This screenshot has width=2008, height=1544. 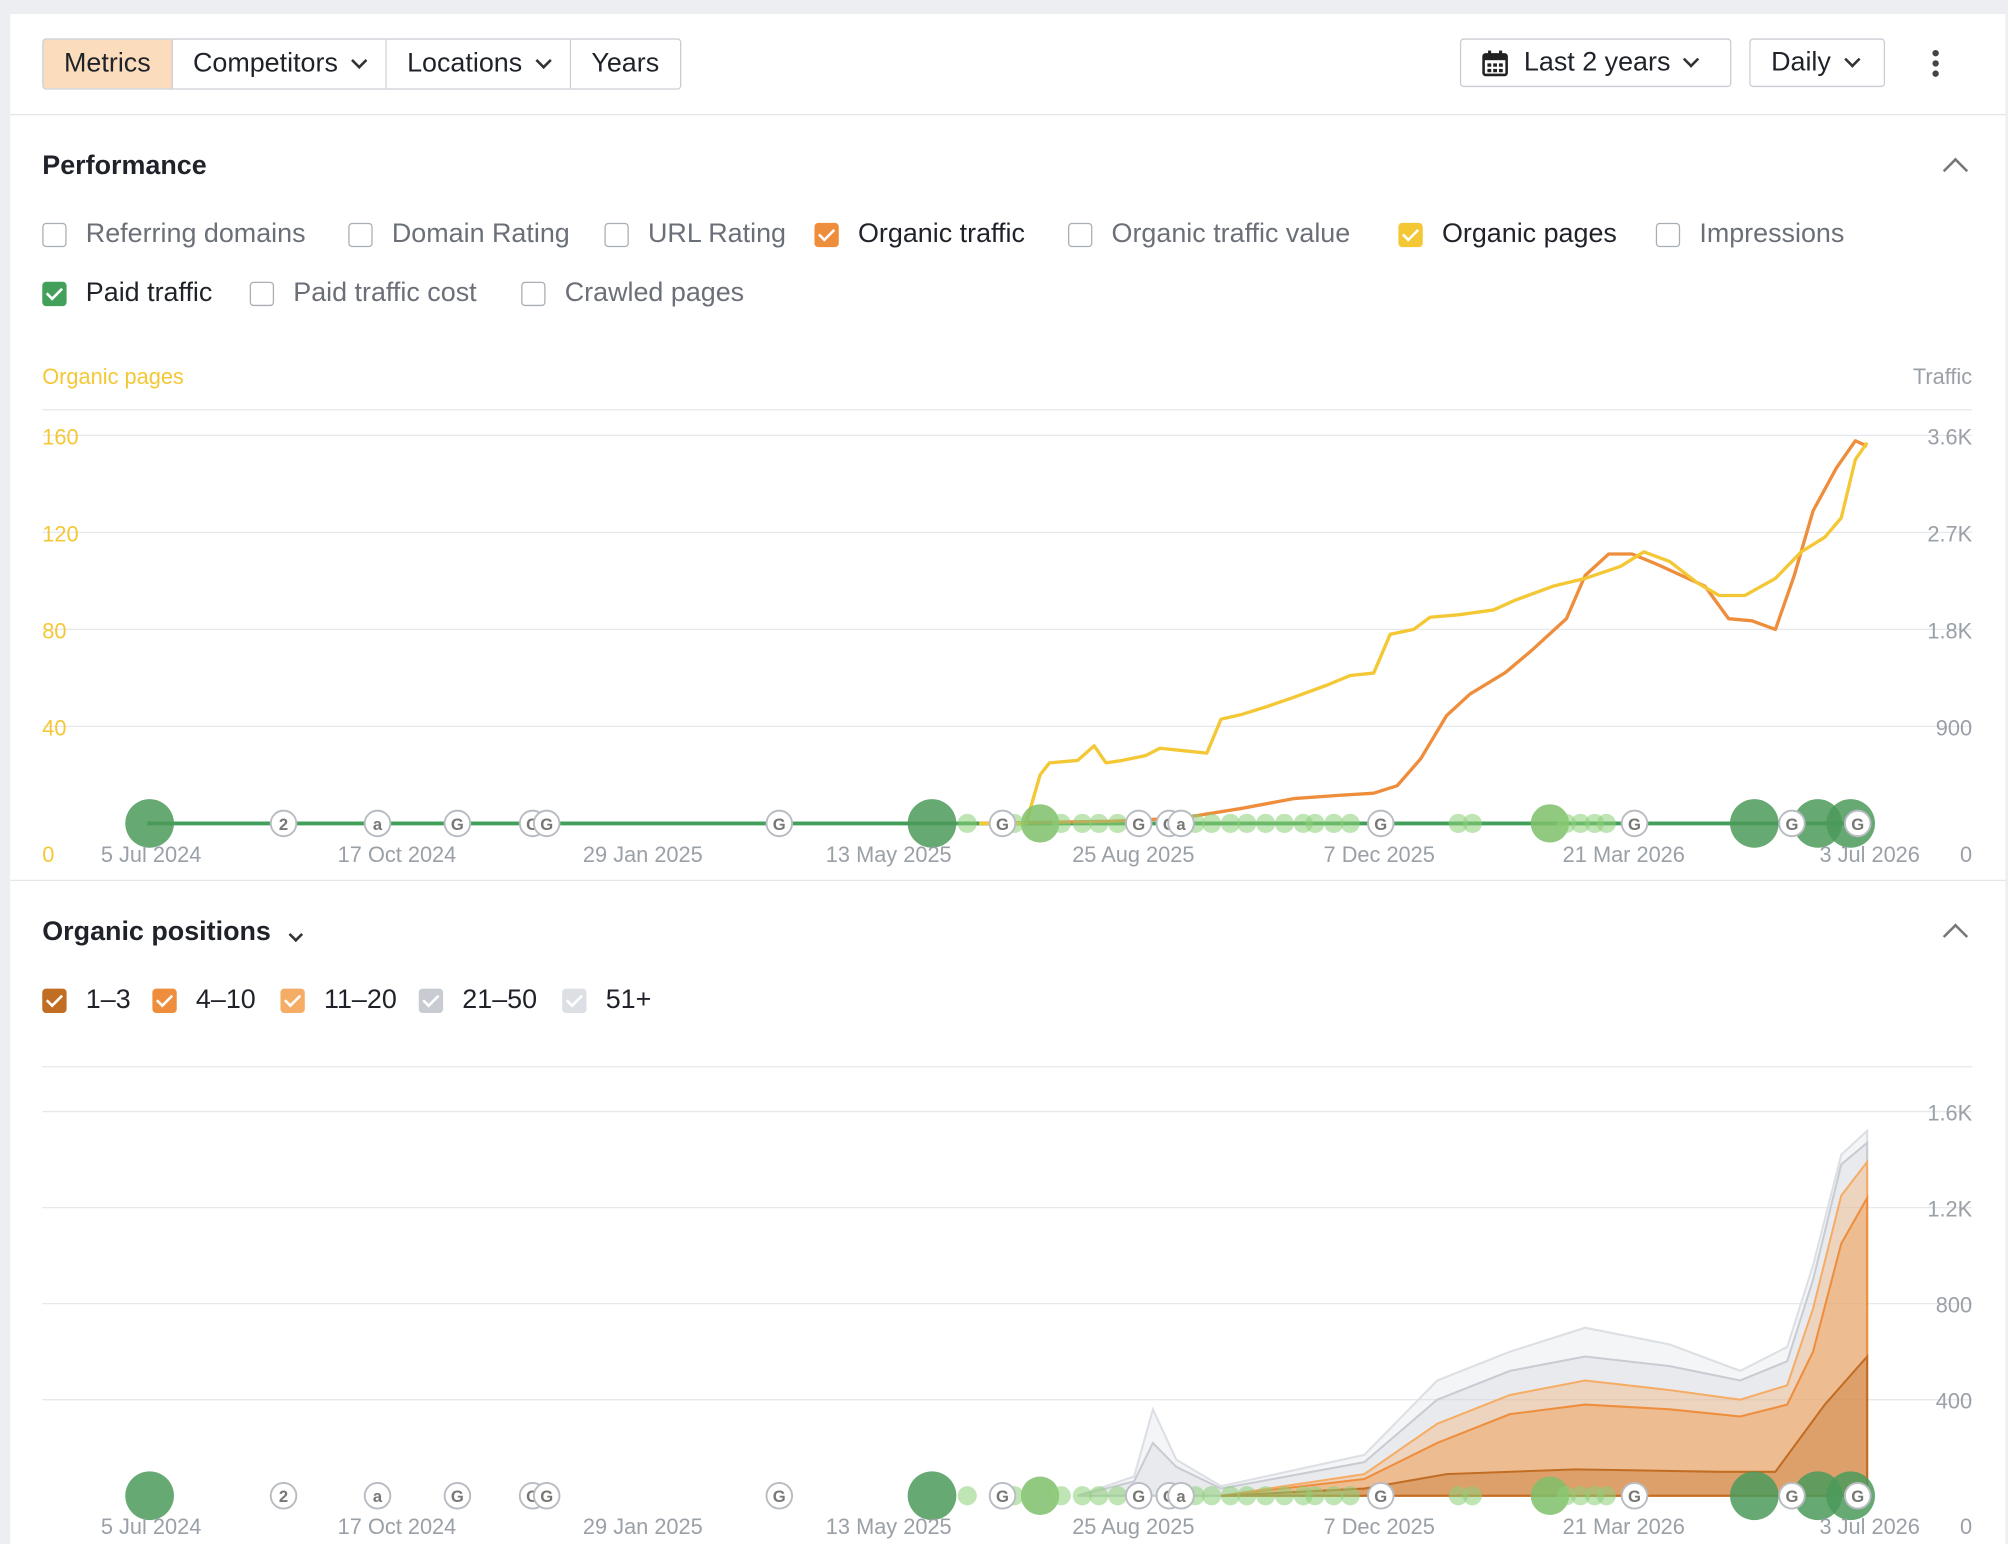 What do you see at coordinates (378, 1496) in the screenshot?
I see `annotation-marker-label: a` at bounding box center [378, 1496].